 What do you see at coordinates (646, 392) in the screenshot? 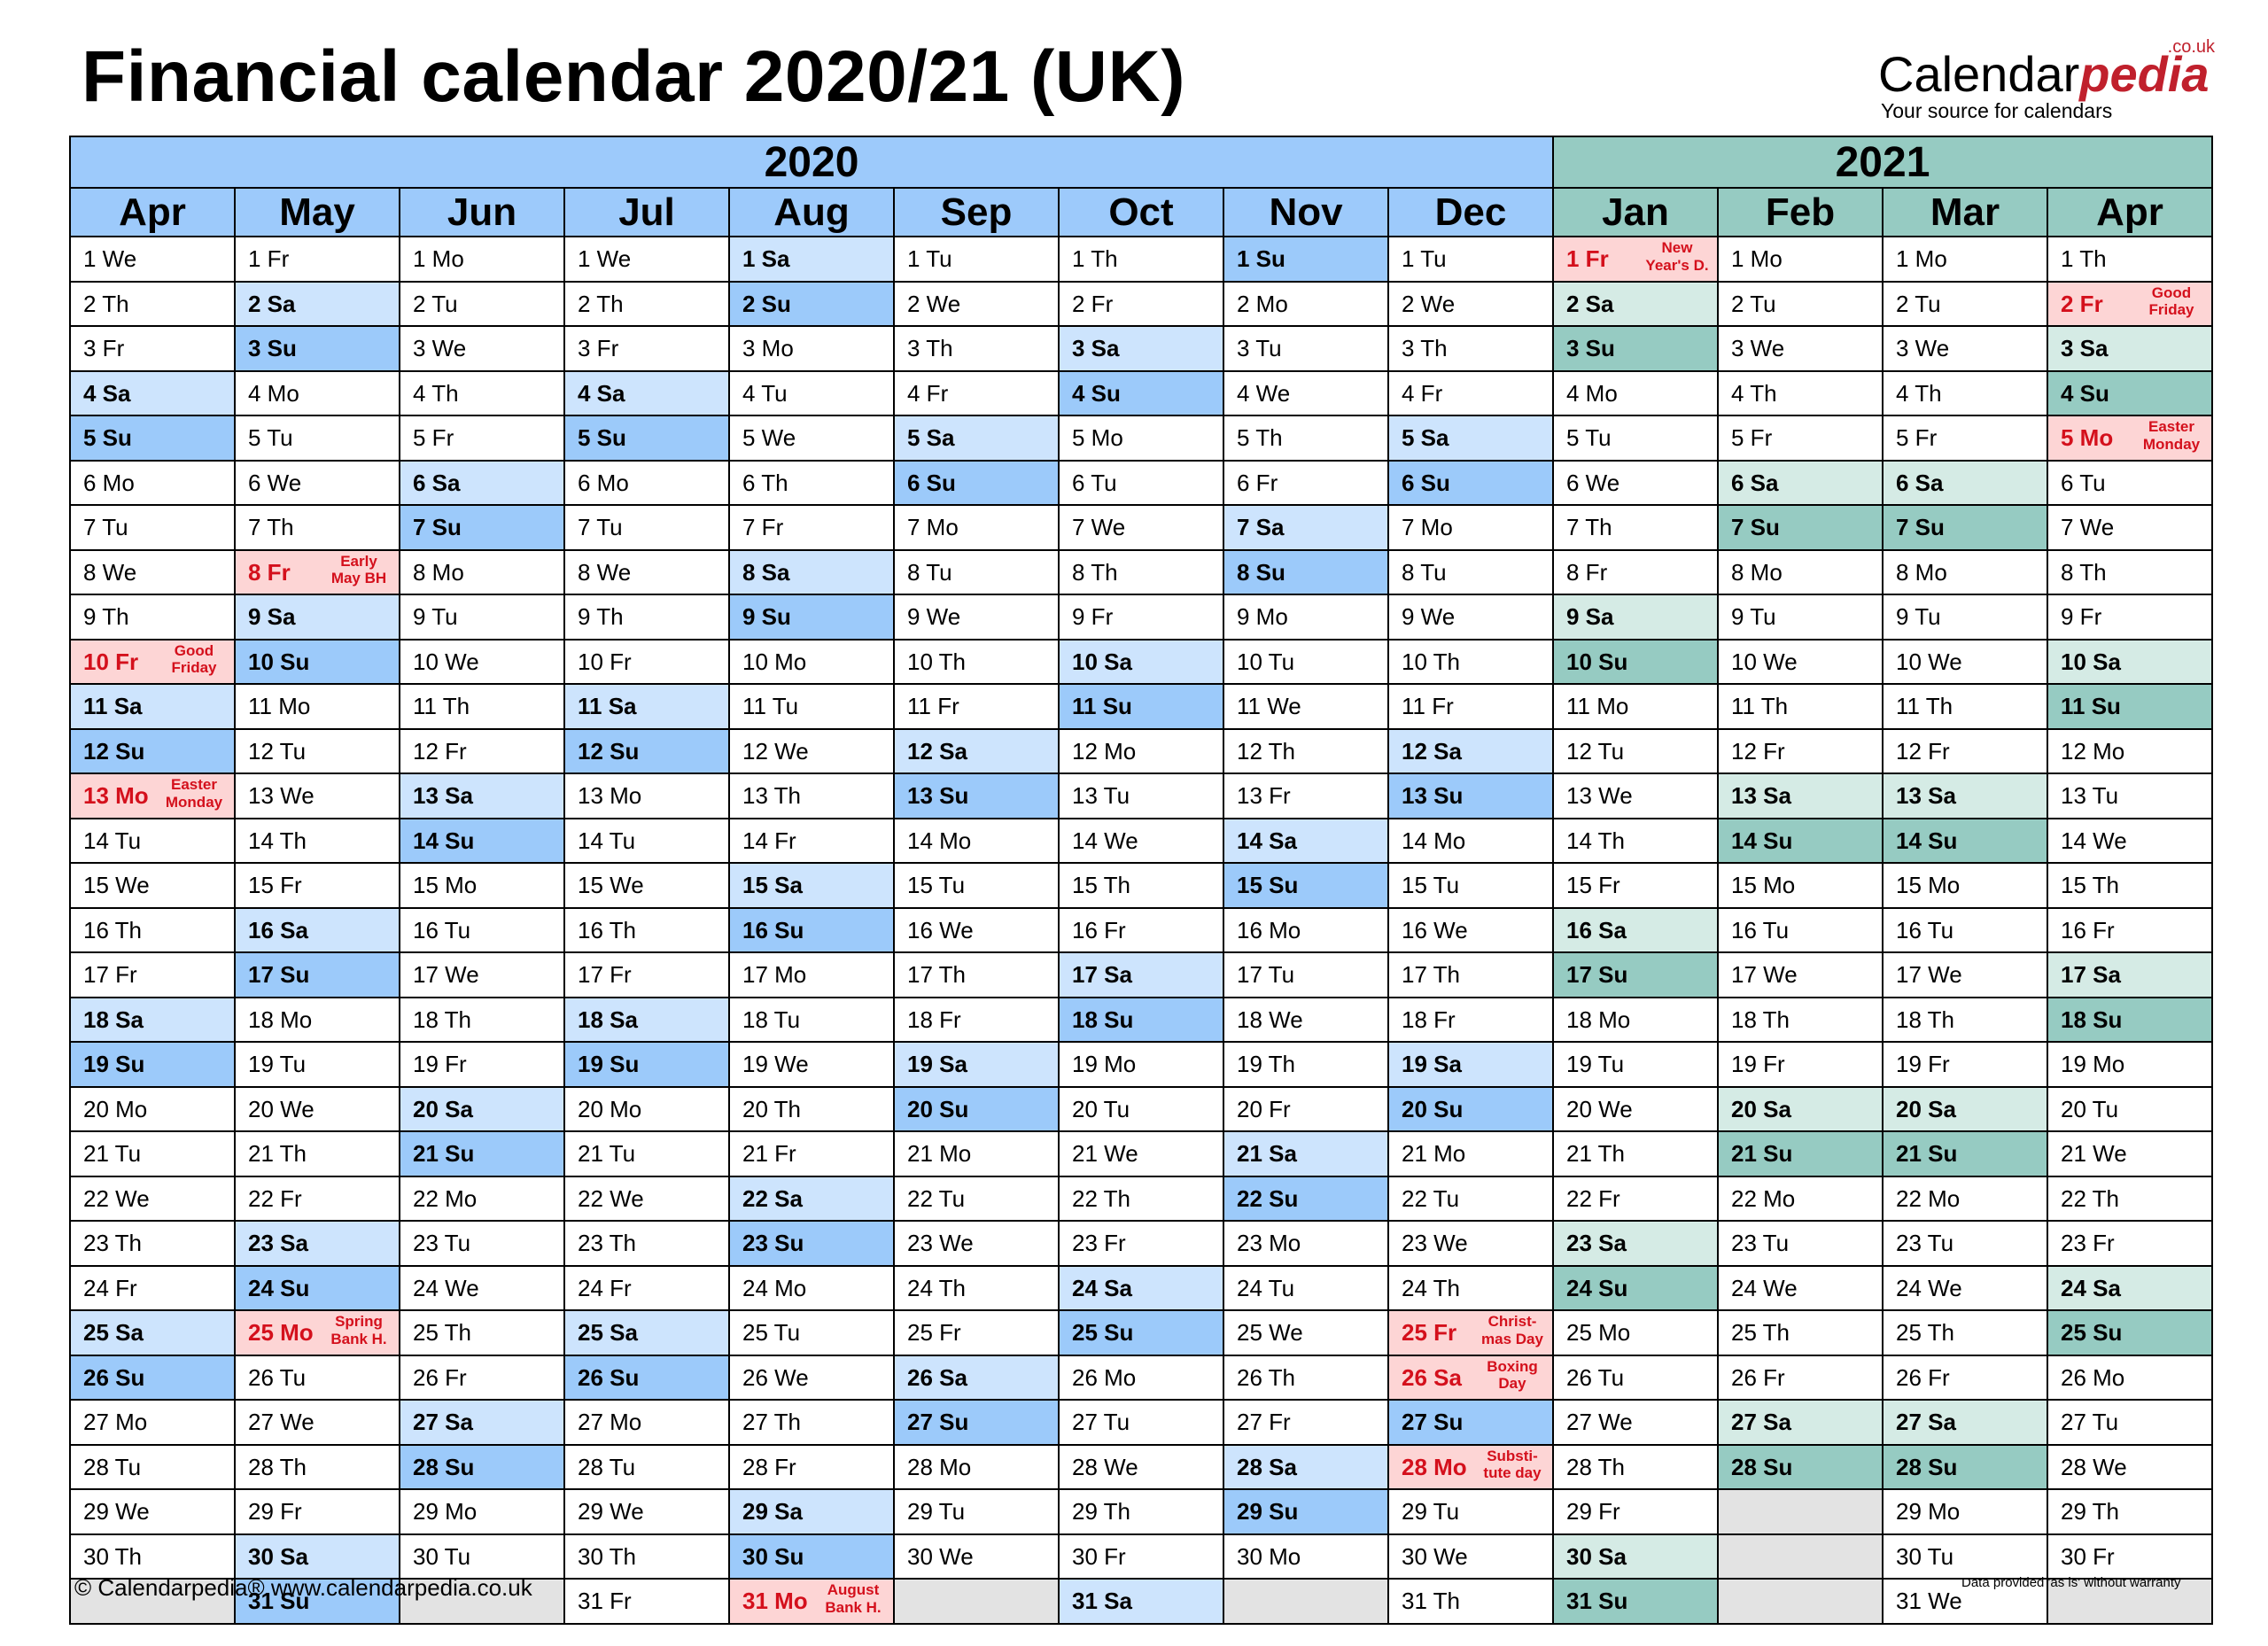
I see `day-cell: 4 Sa` at bounding box center [646, 392].